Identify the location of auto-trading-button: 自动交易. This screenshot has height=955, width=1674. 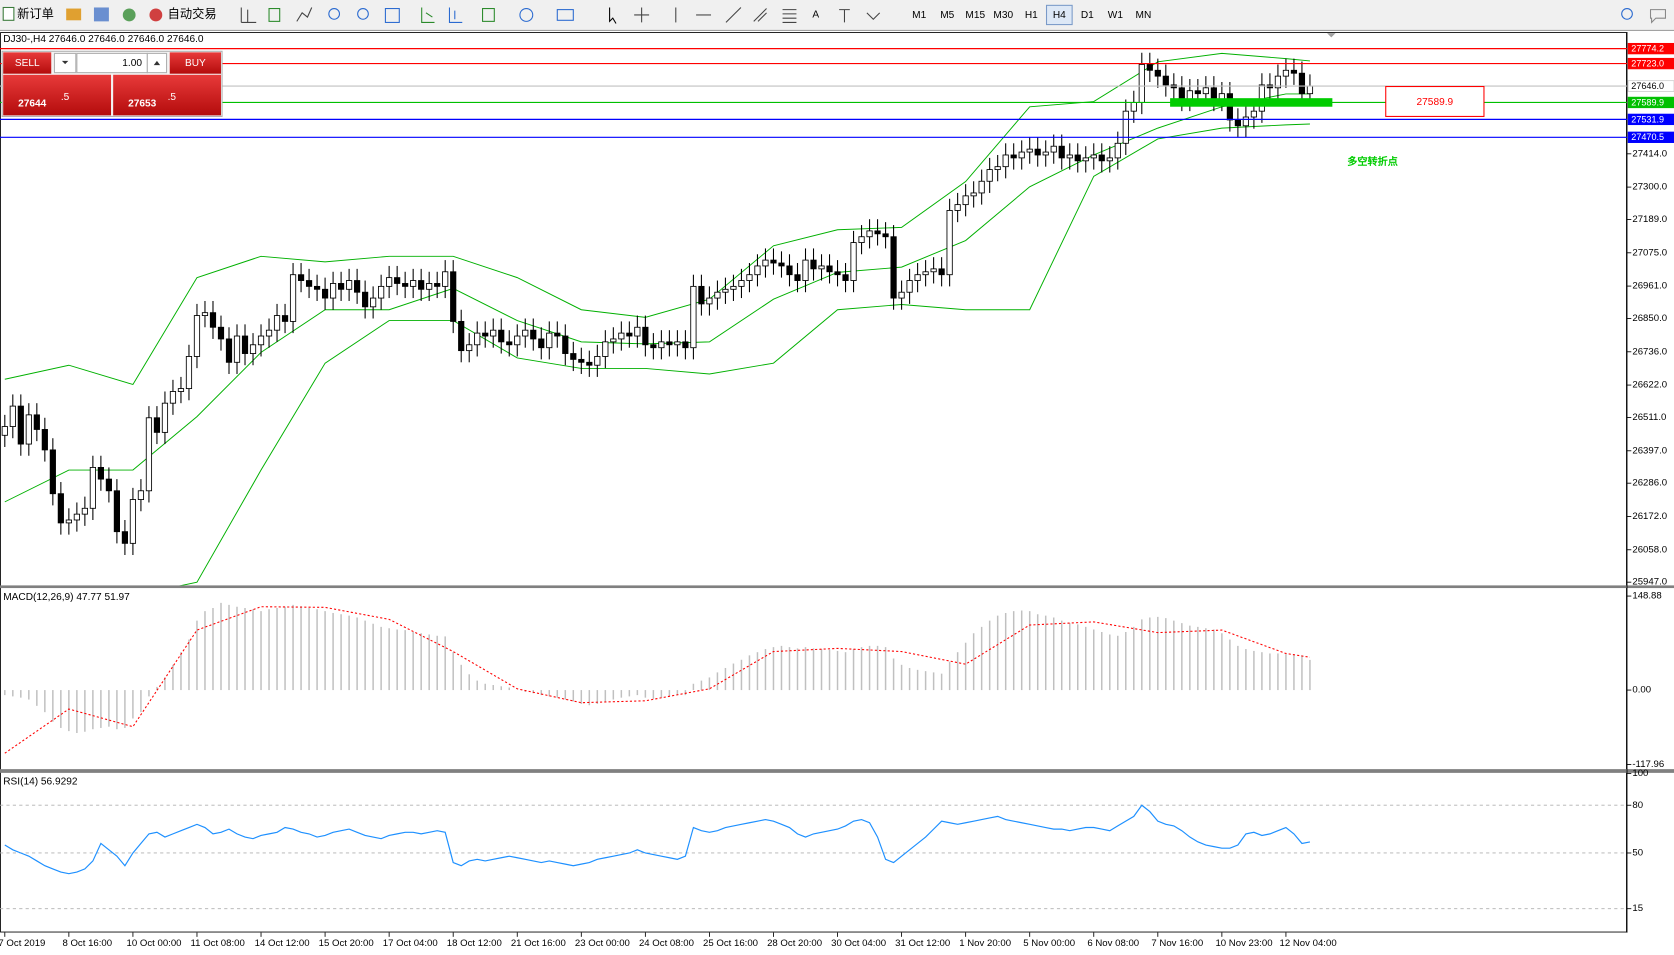
(183, 14).